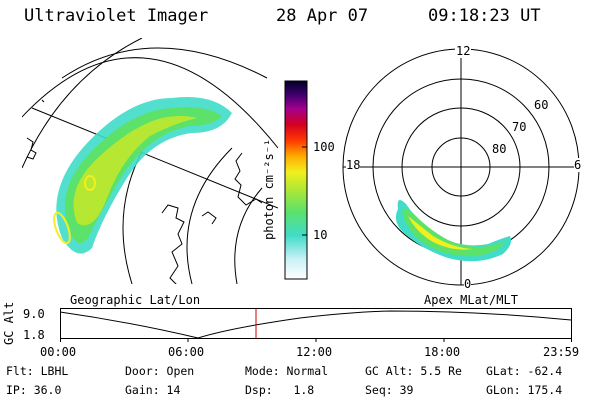  Describe the element at coordinates (524, 390) in the screenshot. I see `status-glon: GLon: 175.4` at that location.